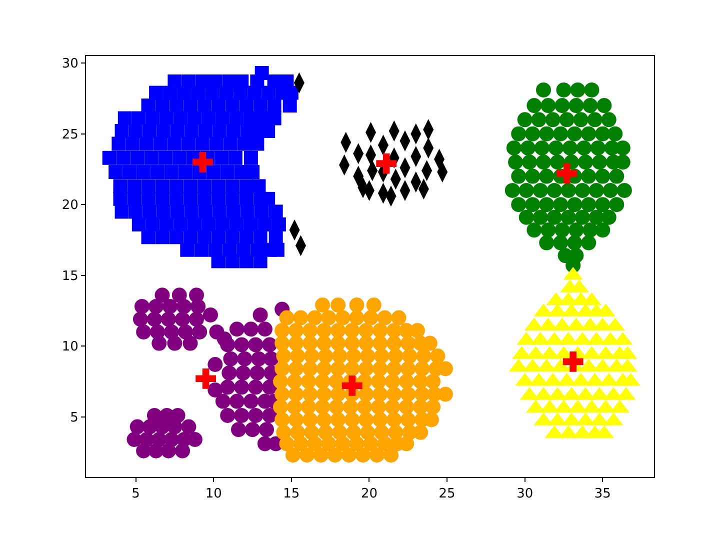 Image resolution: width=714 pixels, height=535 pixels. Describe the element at coordinates (369, 494) in the screenshot. I see `x-tick-label: 20` at that location.